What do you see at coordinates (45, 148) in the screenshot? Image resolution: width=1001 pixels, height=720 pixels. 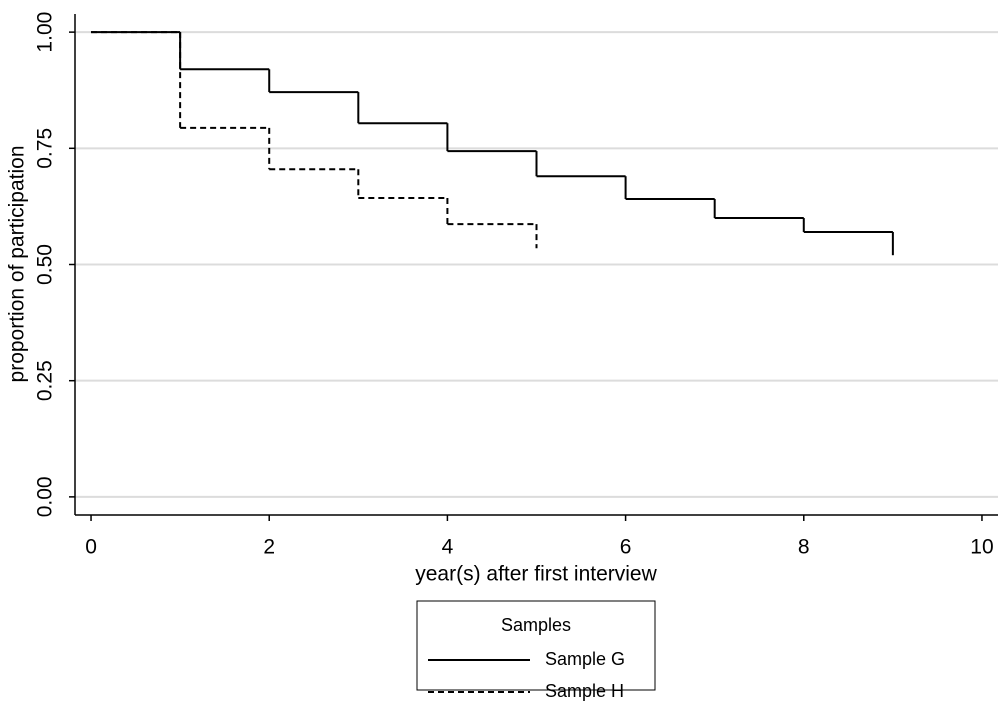 I see `y-tick-label: 0.75` at bounding box center [45, 148].